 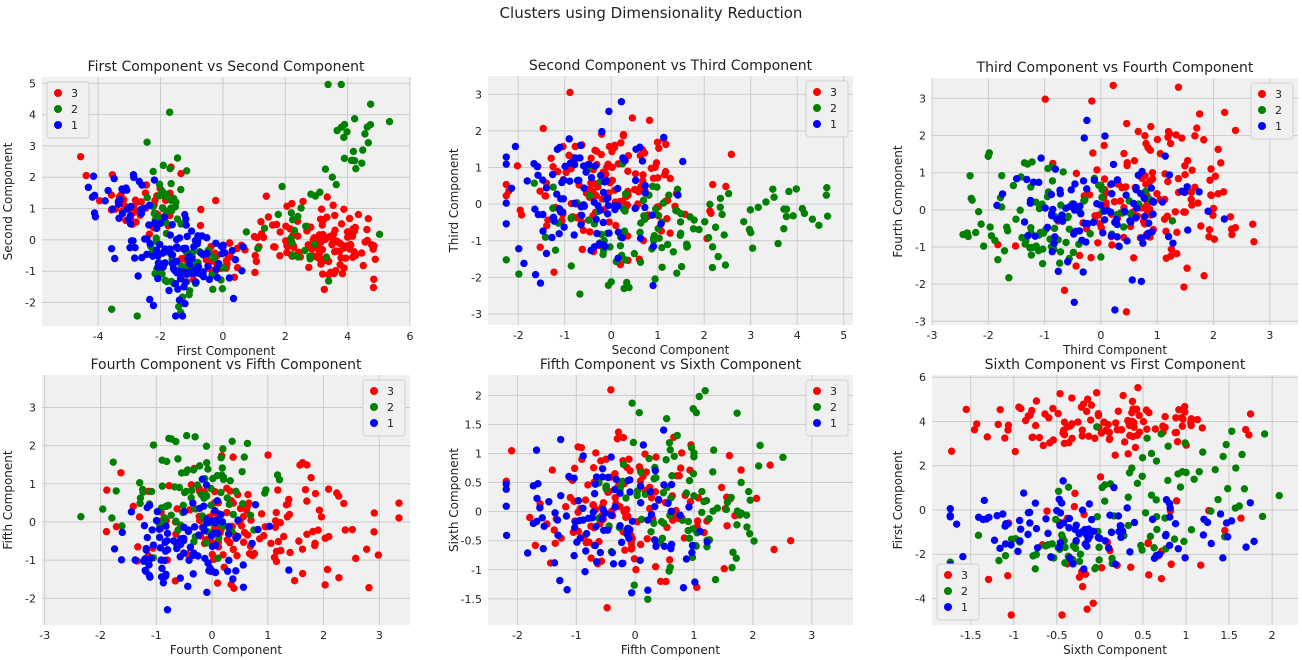 What do you see at coordinates (226, 365) in the screenshot?
I see `subplot-title: Fourth Component vs Fifth Component` at bounding box center [226, 365].